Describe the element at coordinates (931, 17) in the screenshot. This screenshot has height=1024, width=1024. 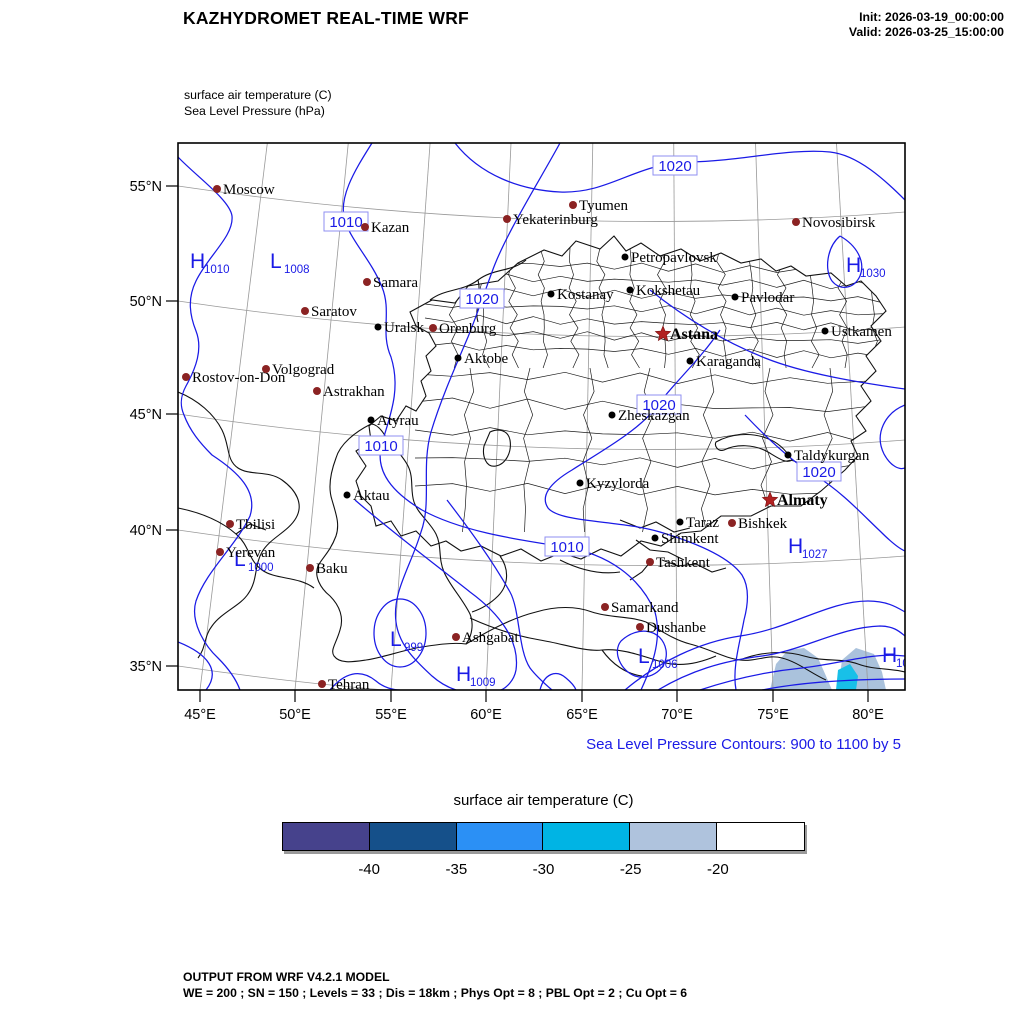
I see `init-time: Init: 2026-03-19_00:00:00` at that location.